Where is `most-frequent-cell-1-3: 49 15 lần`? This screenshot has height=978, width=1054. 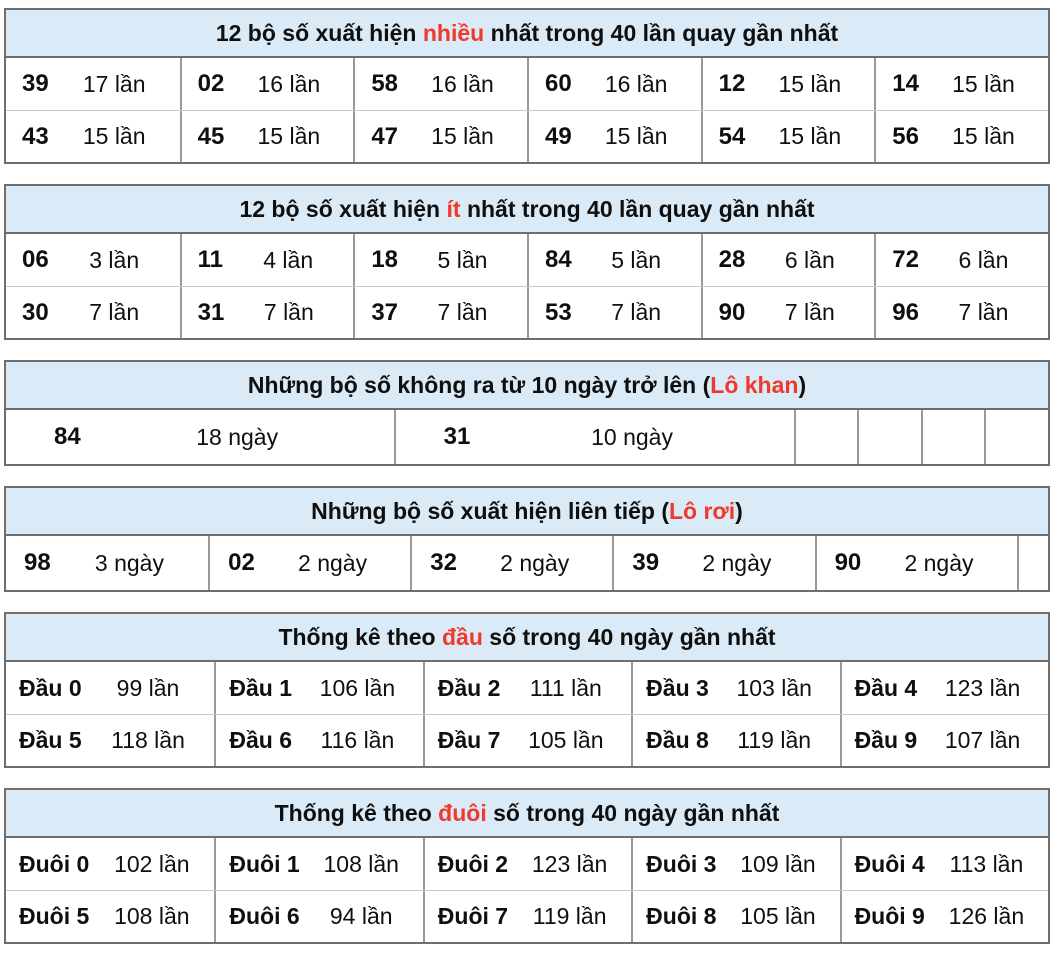 most-frequent-cell-1-3: 49 15 lần is located at coordinates (613, 136).